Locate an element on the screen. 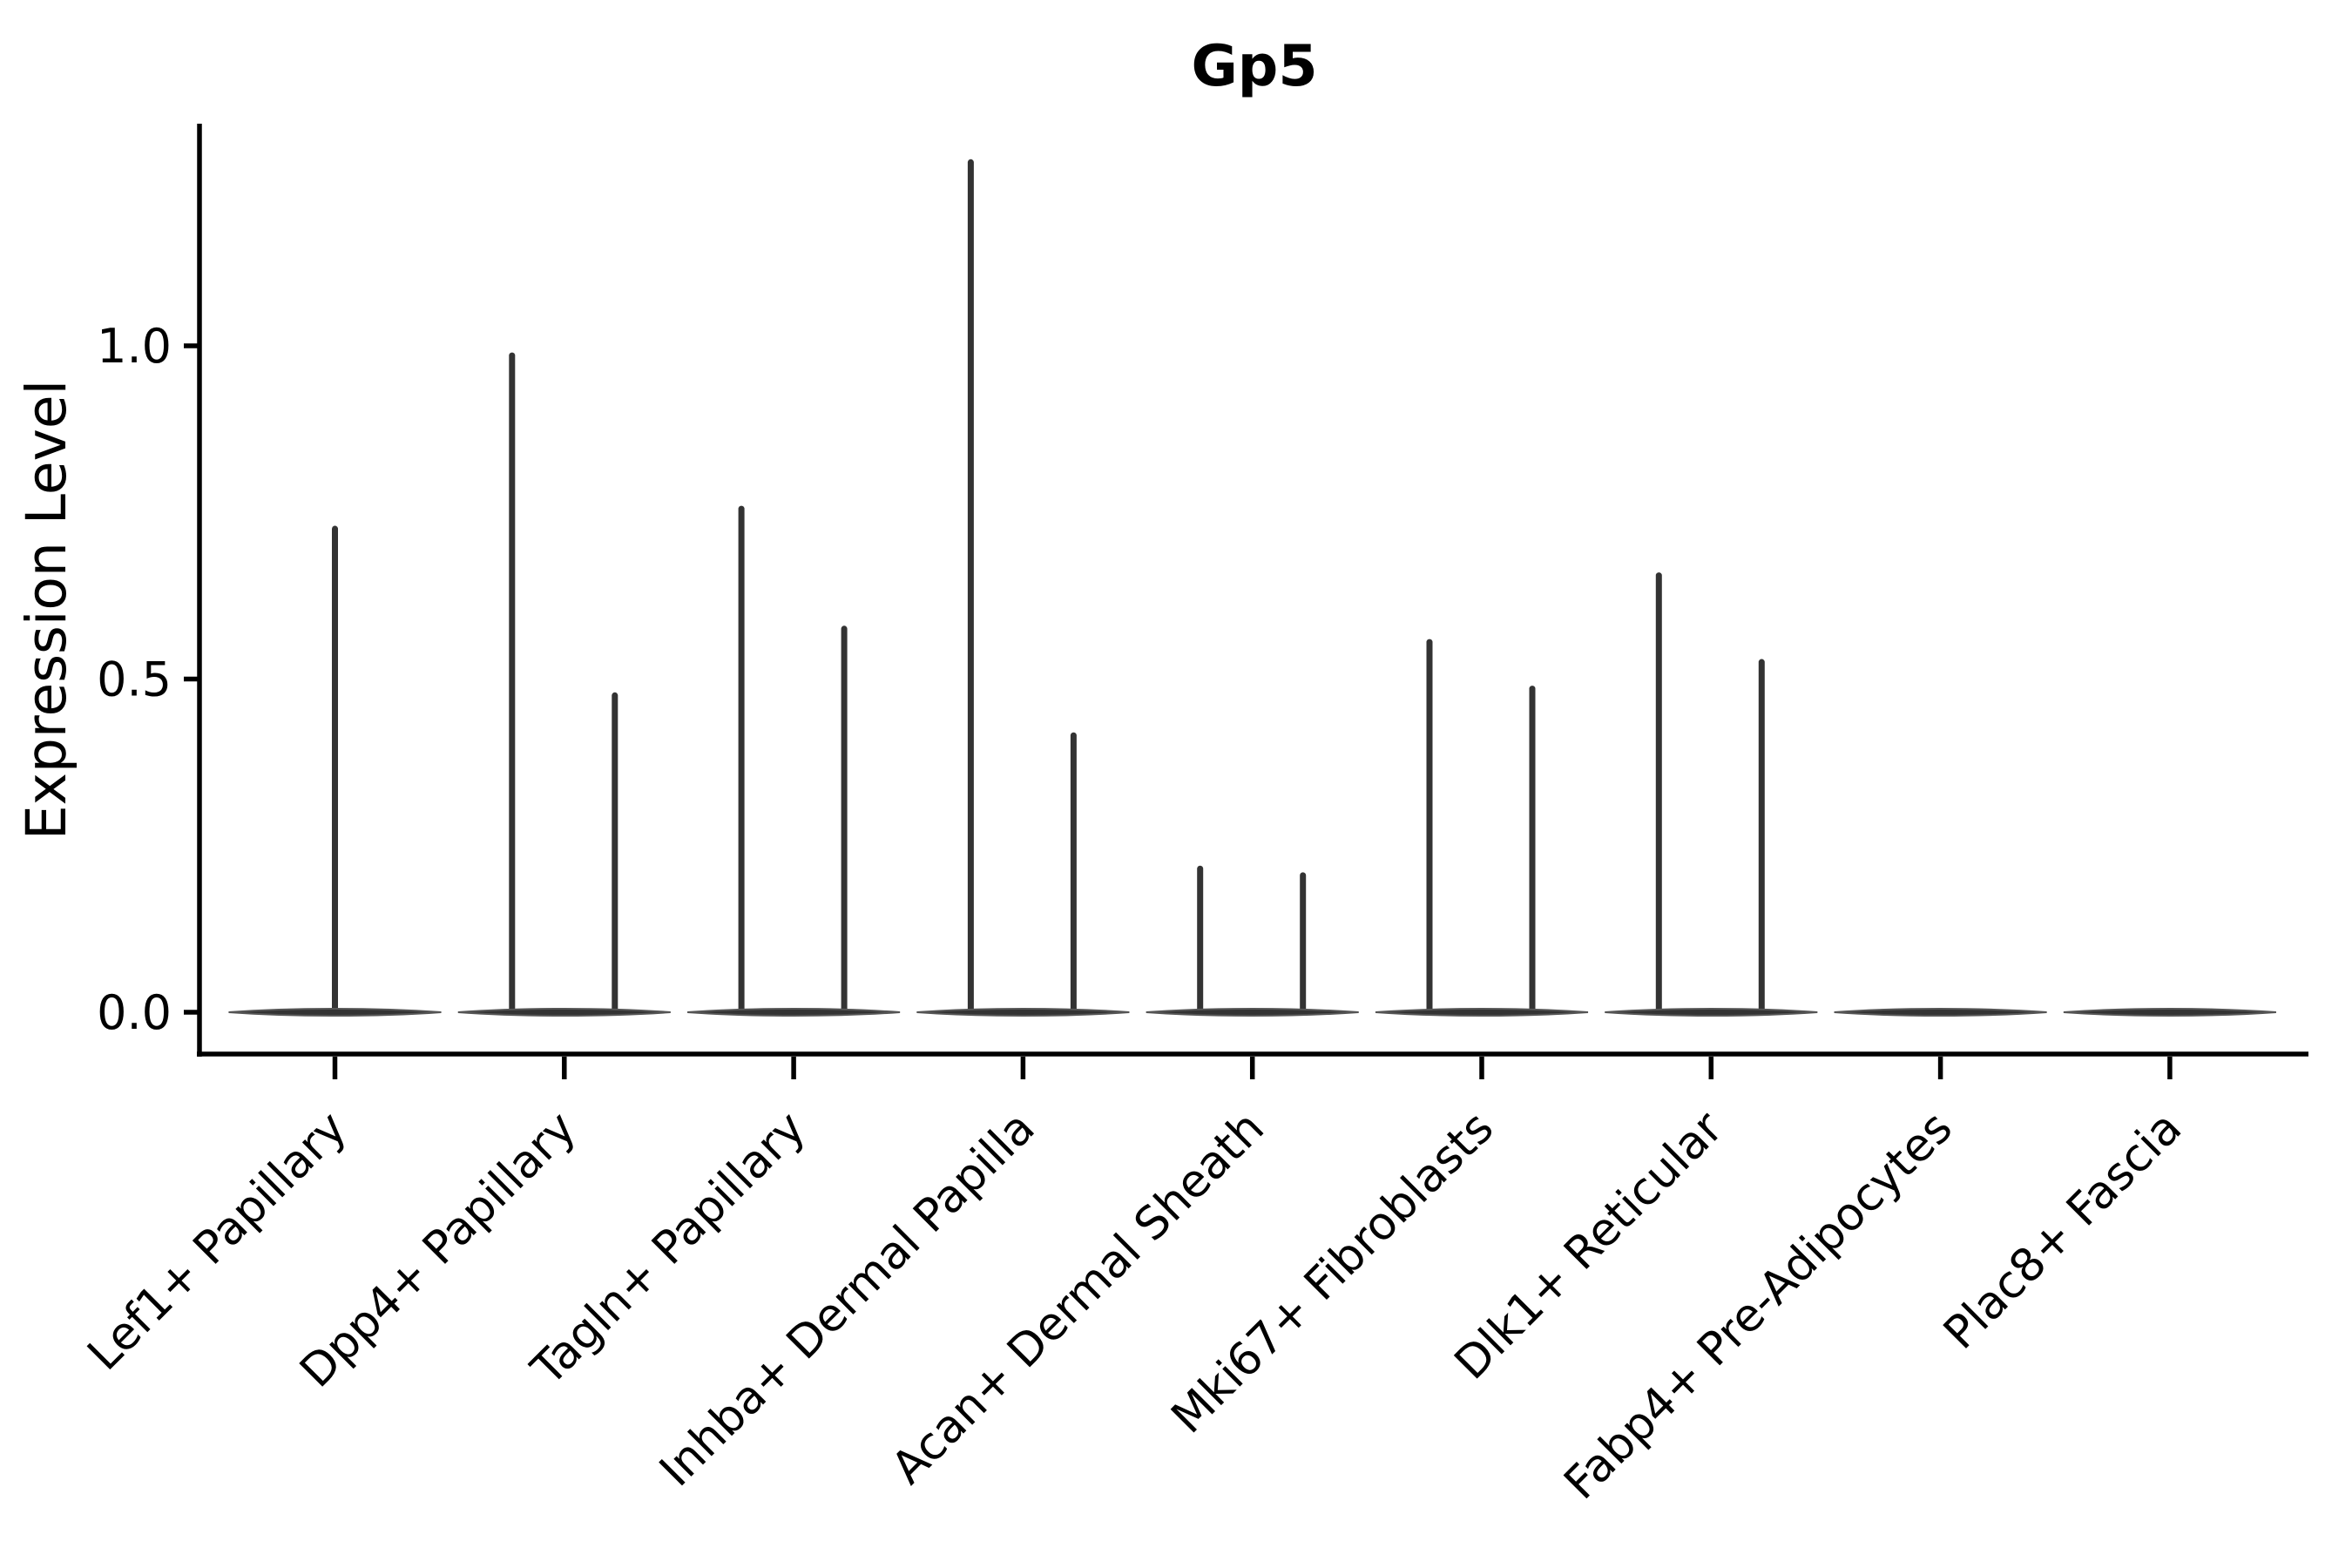 The height and width of the screenshot is (1568, 2352). y-tick-label: 0.5 is located at coordinates (134, 679).